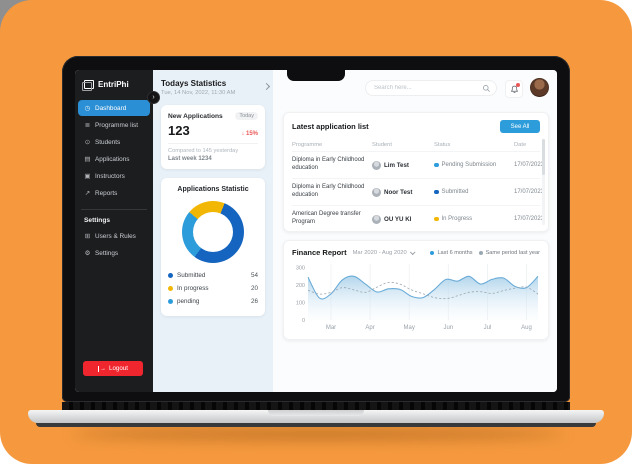 Image resolution: width=632 pixels, height=464 pixels. Describe the element at coordinates (398, 192) in the screenshot. I see `student-name: Noor Test` at that location.